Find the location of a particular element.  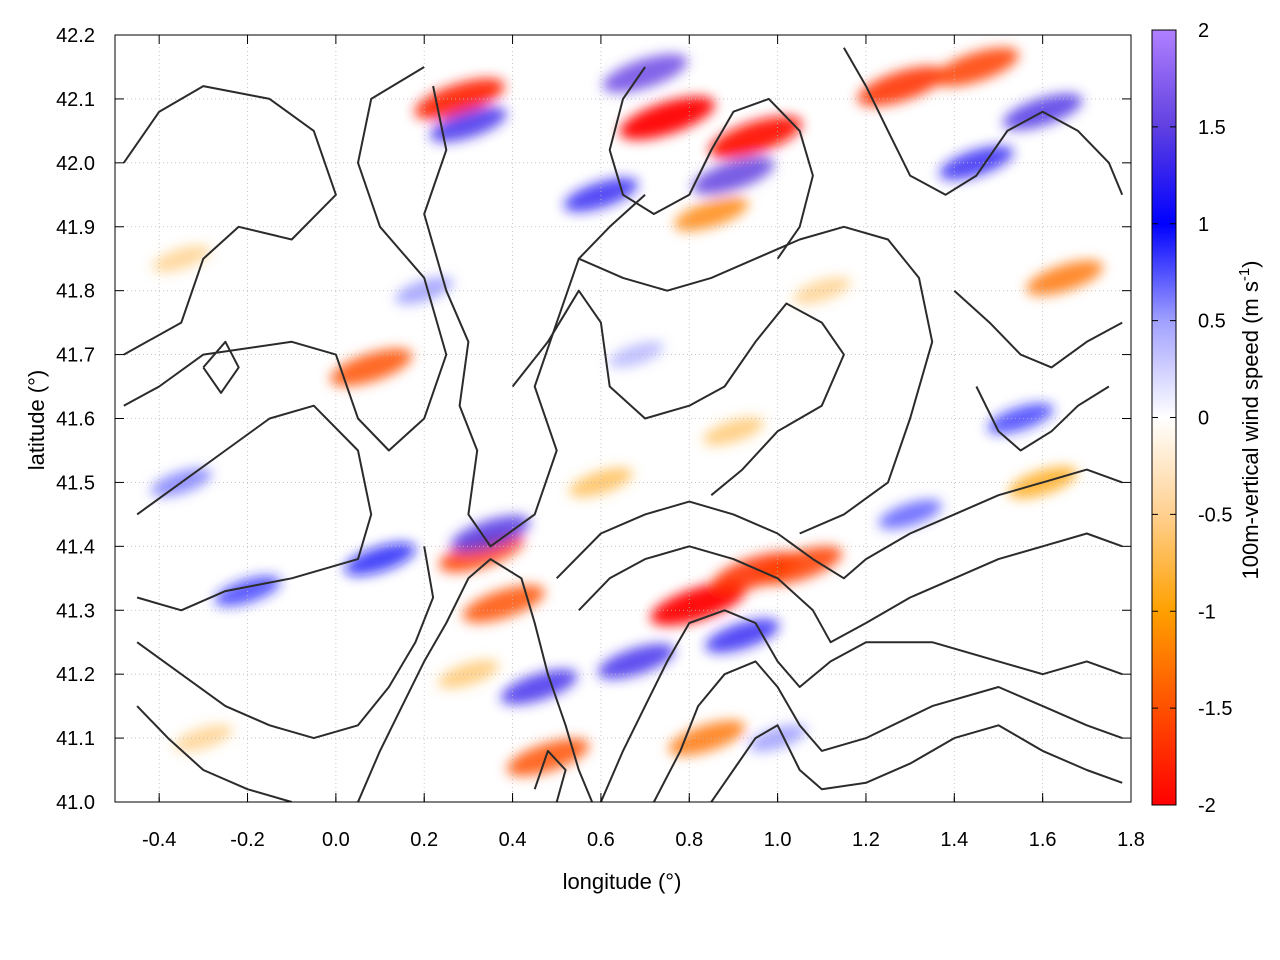

y-tick-label: 41.4 is located at coordinates (75, 547).